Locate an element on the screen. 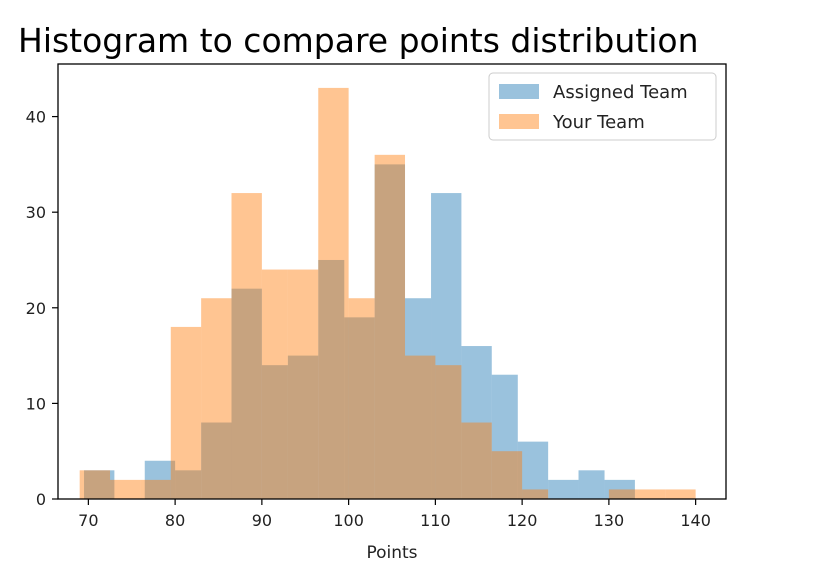 This screenshot has height=582, width=826. x-axis-label: Points is located at coordinates (391, 553).